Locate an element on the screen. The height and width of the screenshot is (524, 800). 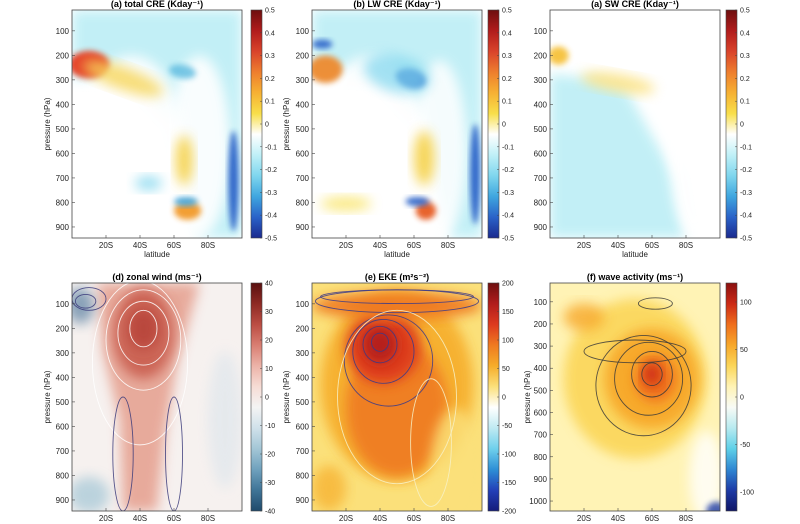
panel-title: (a) total CRE (Kday⁻¹) is located at coordinates (157, 4).